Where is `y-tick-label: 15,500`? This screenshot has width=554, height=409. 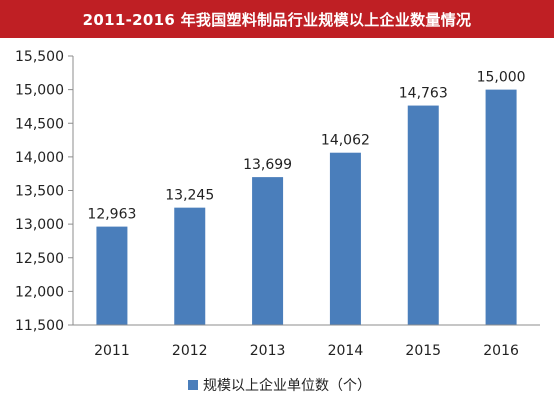 y-tick-label: 15,500 is located at coordinates (39, 57).